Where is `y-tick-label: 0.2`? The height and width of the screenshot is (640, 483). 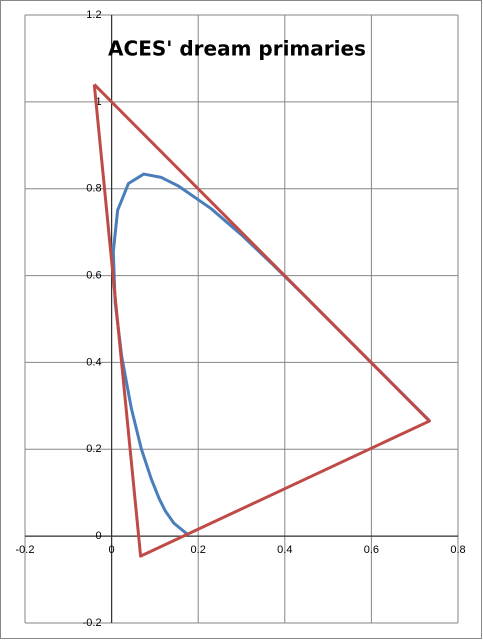 y-tick-label: 0.2 is located at coordinates (93, 449).